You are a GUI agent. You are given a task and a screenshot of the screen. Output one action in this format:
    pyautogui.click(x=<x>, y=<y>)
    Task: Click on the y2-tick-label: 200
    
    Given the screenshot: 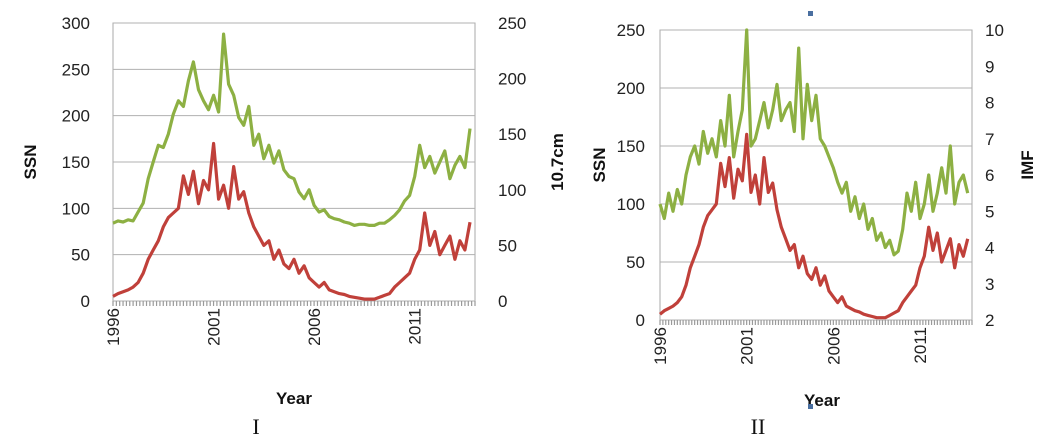 What is the action you would take?
    pyautogui.click(x=512, y=79)
    